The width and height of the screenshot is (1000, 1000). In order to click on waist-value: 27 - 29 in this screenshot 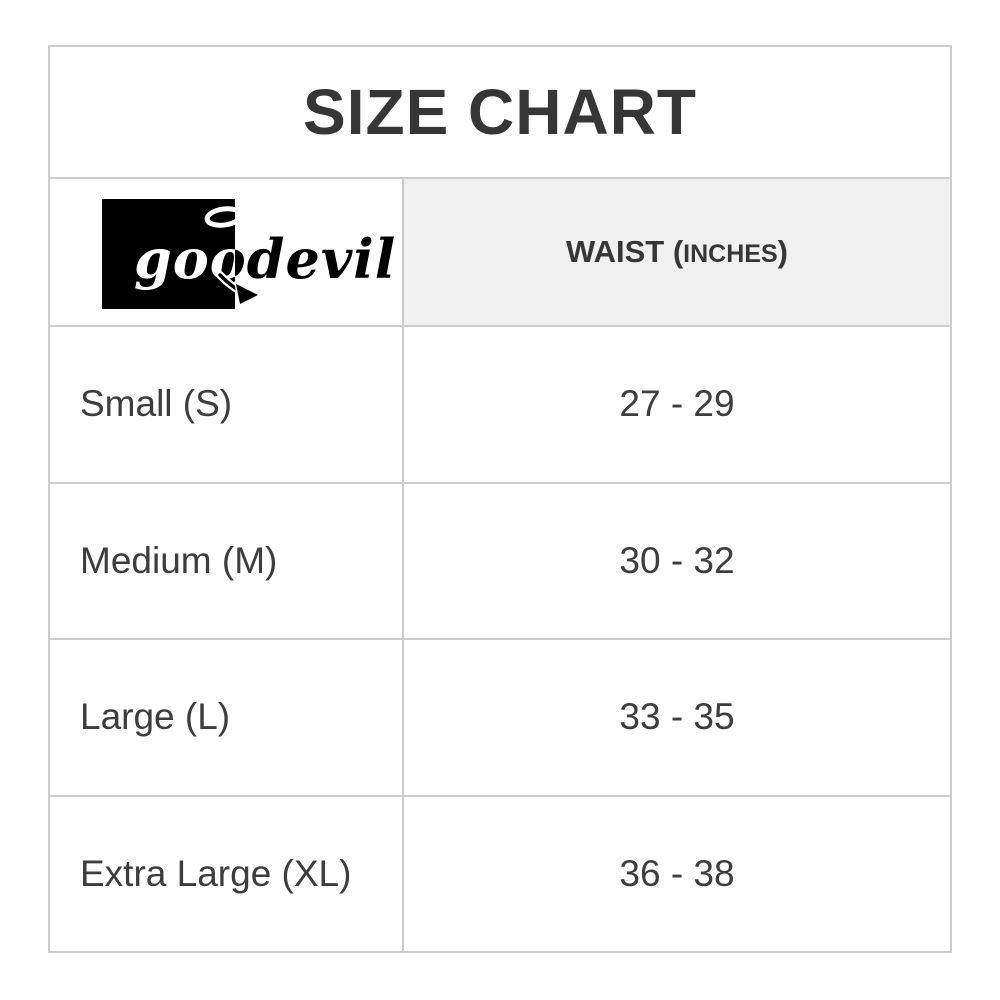, I will do `click(677, 404)`.